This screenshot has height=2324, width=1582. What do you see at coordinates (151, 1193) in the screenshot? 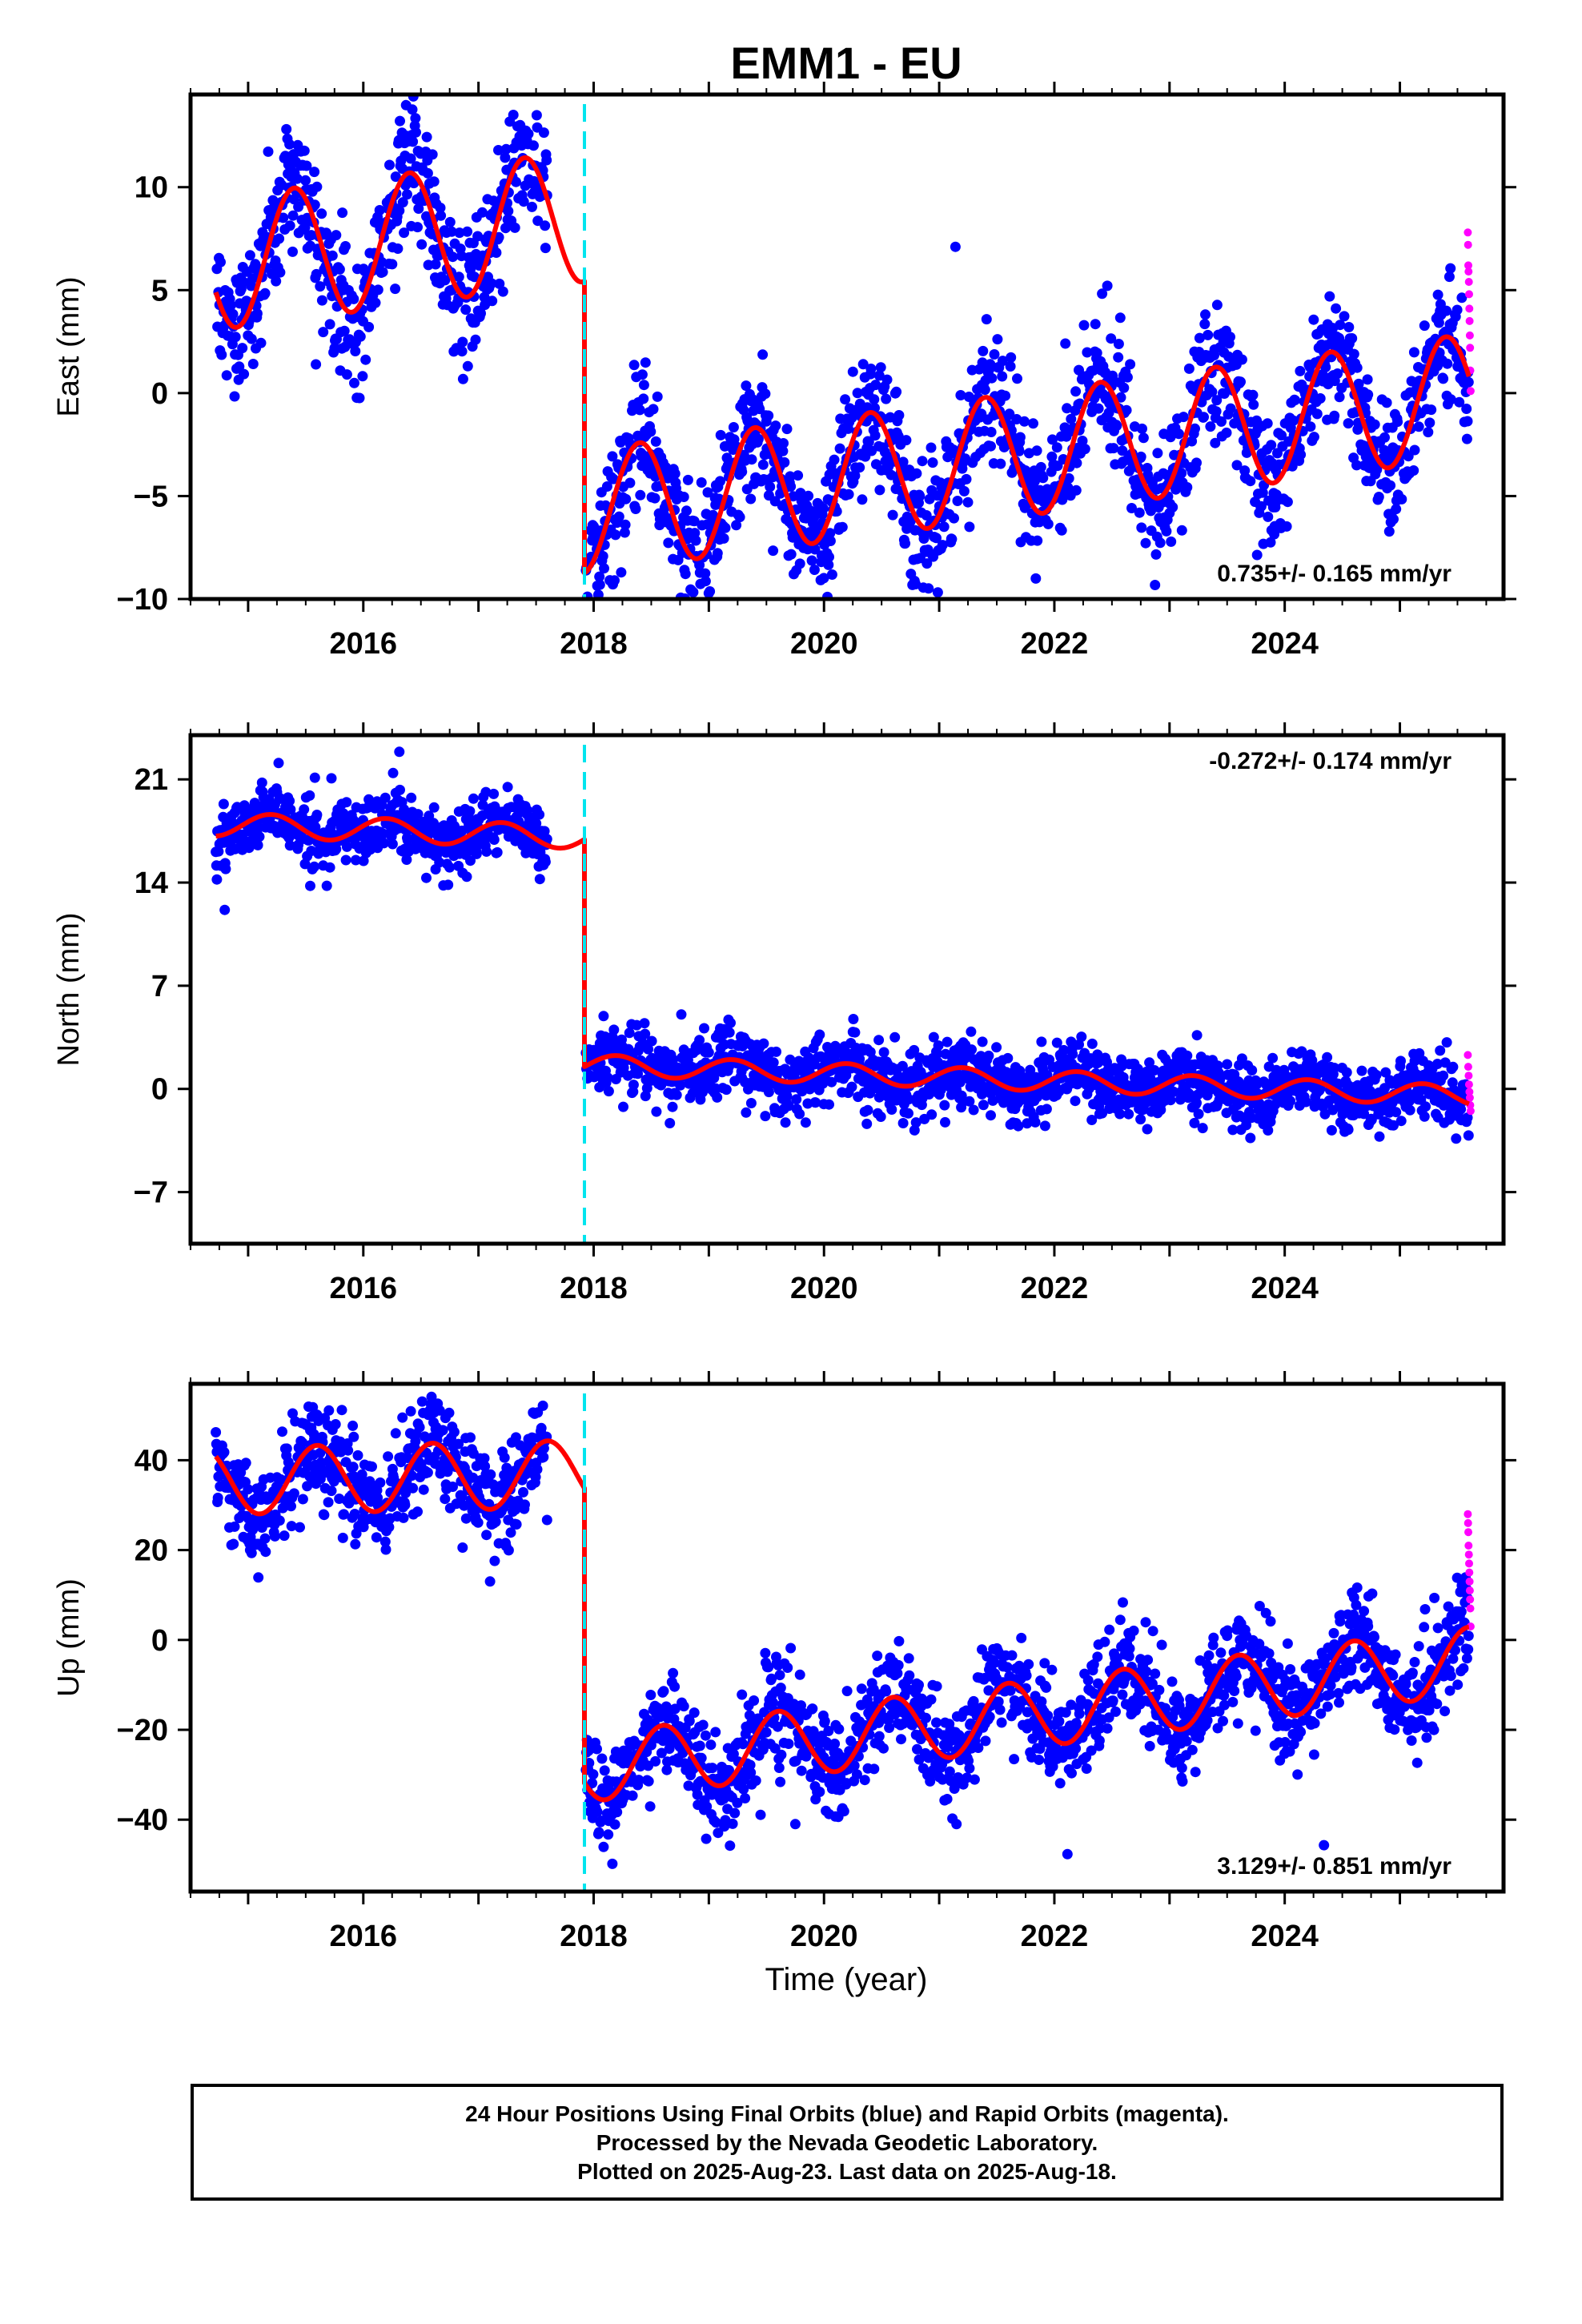
I see `y-tick-label: −7` at bounding box center [151, 1193].